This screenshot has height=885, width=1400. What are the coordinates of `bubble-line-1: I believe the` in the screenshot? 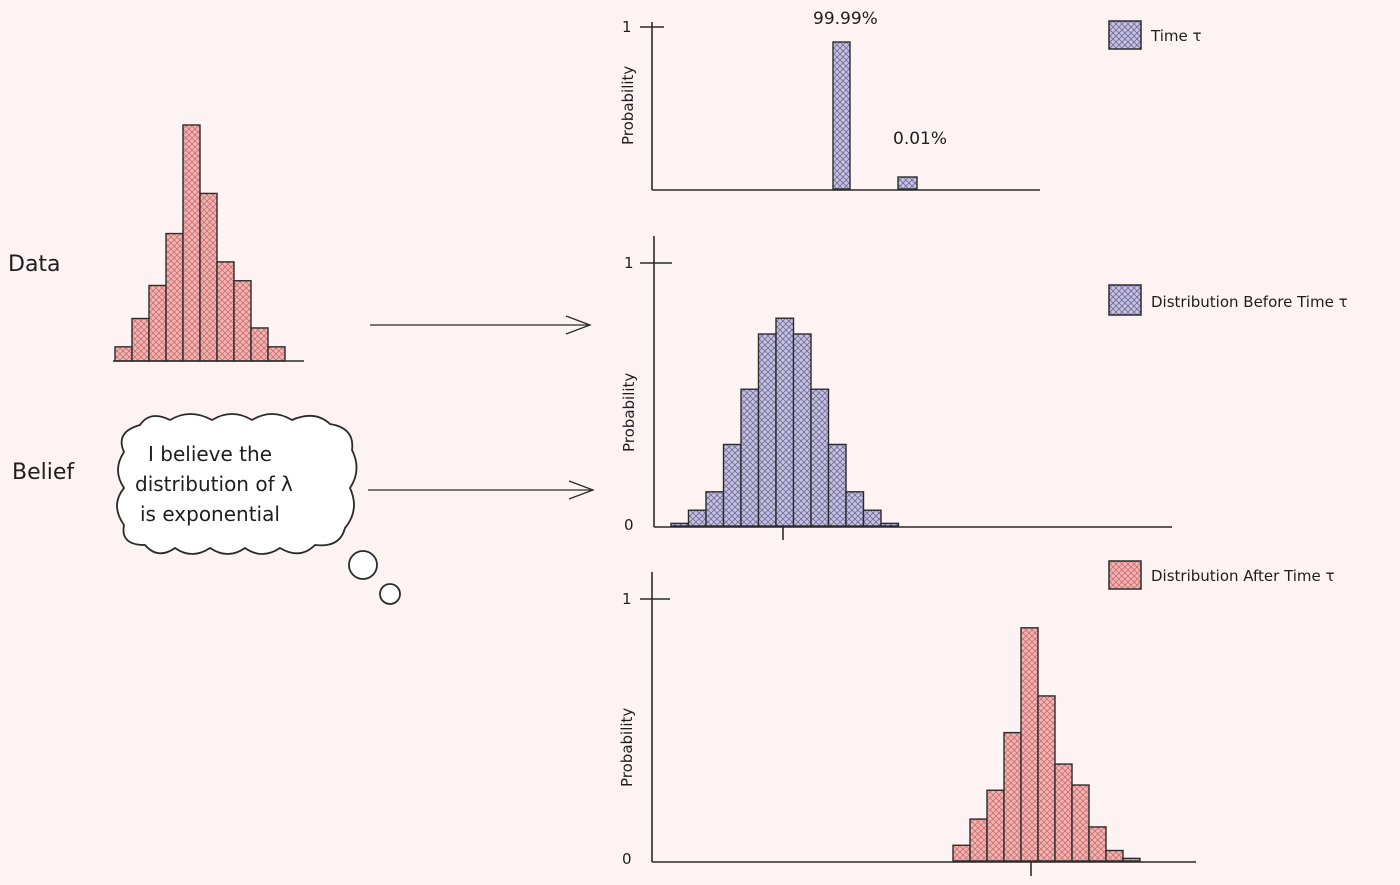 It's located at (210, 454).